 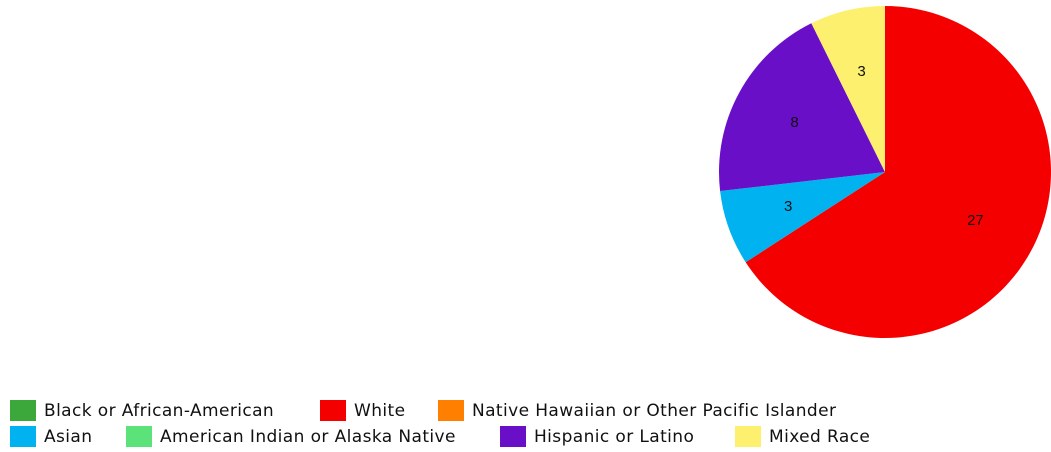 I want to click on pie-value-label-white: 27, so click(x=975, y=220).